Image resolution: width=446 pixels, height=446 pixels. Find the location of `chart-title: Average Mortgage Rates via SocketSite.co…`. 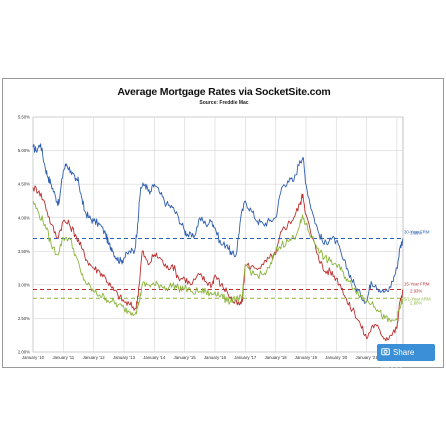

chart-title: Average Mortgage Rates via SocketSite.co… is located at coordinates (224, 92).